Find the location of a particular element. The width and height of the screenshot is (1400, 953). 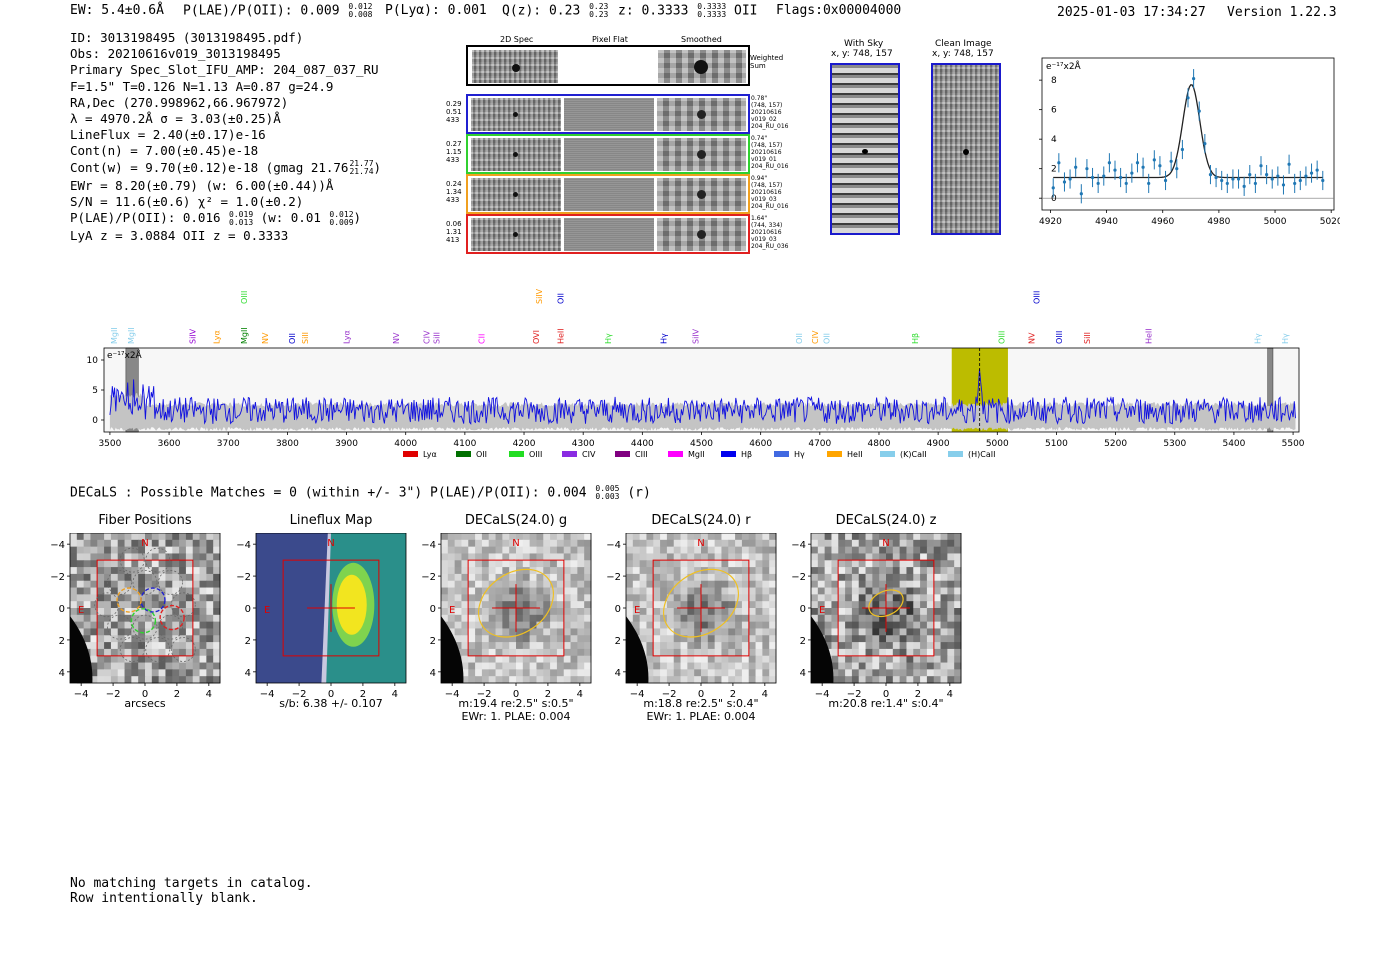

footer-line-1: No matching targets in catalog. is located at coordinates (191, 883).